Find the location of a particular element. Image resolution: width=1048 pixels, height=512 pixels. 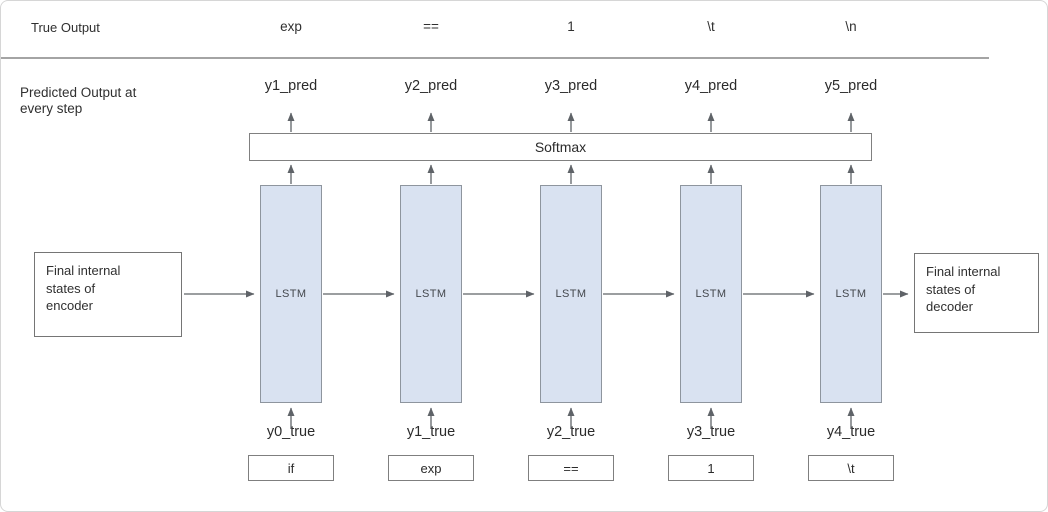

predicted-output-label-line2: every step is located at coordinates (51, 108).